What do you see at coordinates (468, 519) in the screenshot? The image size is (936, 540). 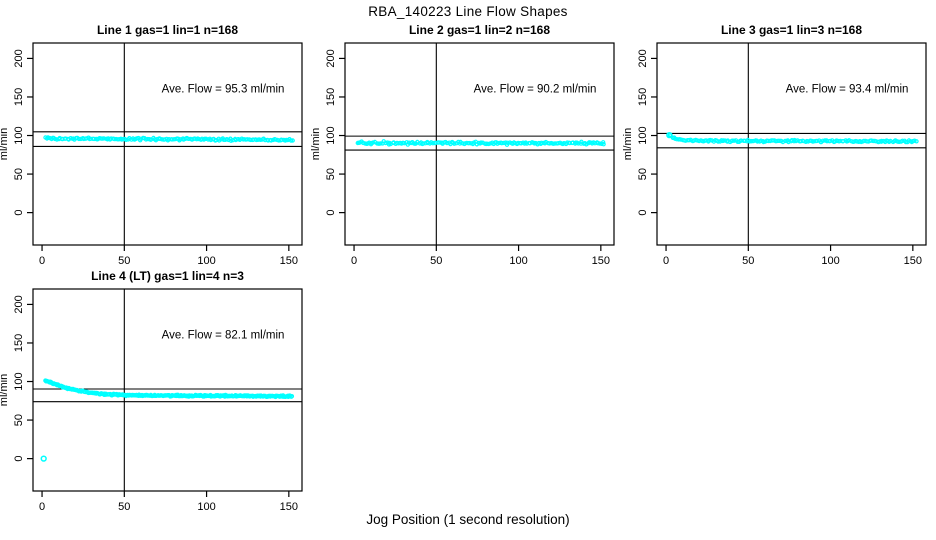 I see `x-axis-caption: Jog Position (1 second resolution)` at bounding box center [468, 519].